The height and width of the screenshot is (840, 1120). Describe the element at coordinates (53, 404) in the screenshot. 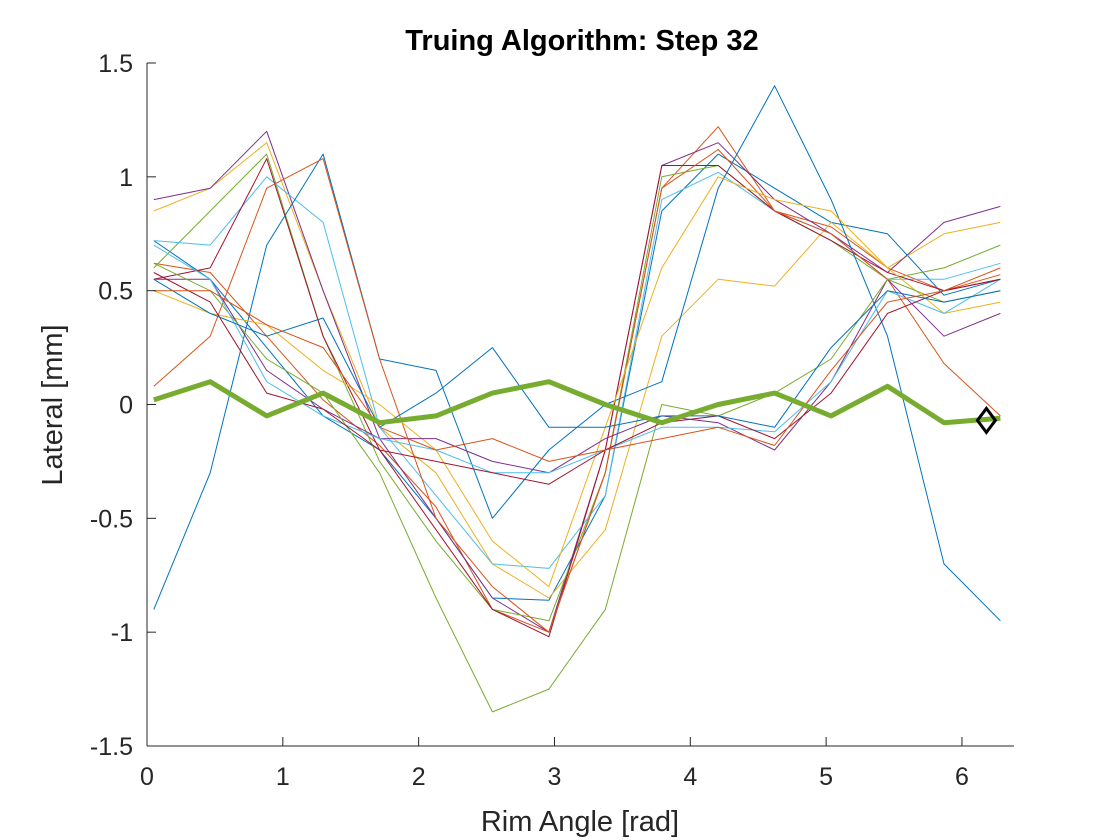

I see `y-axis-title: Lateral [mm]` at that location.